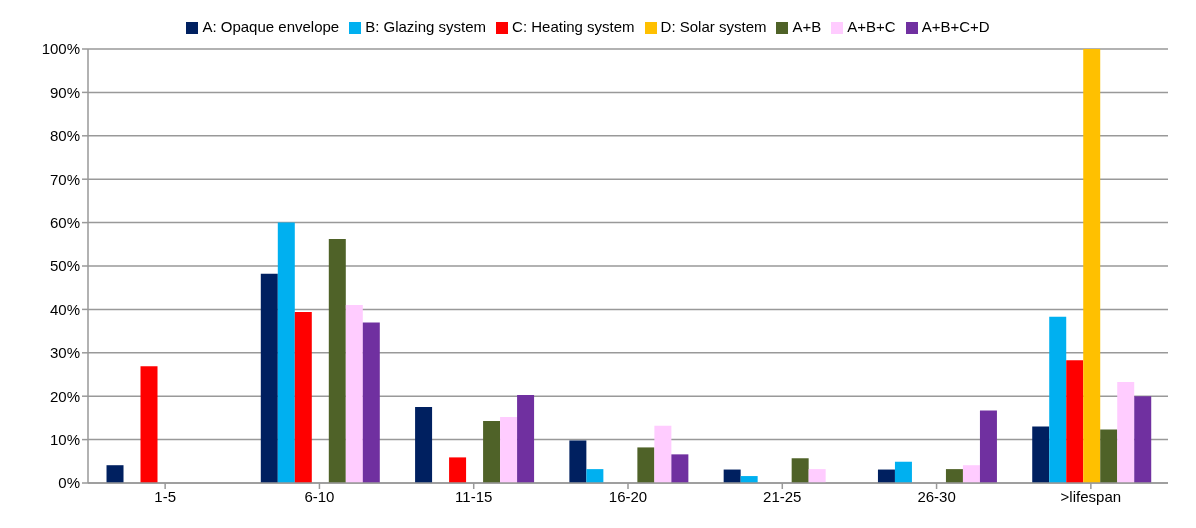 The image size is (1196, 528). What do you see at coordinates (319, 496) in the screenshot?
I see `x-tick-label: 6-10` at bounding box center [319, 496].